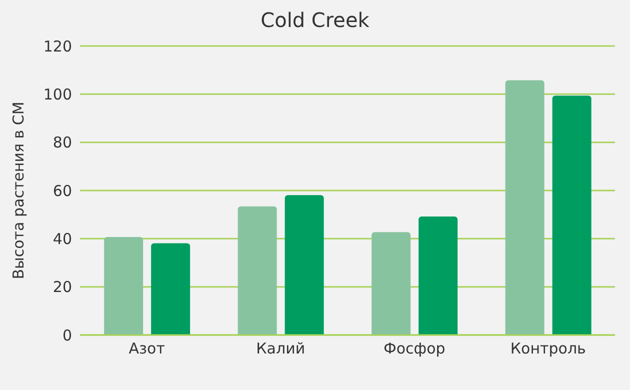 The width and height of the screenshot is (630, 390). Describe the element at coordinates (147, 349) in the screenshot. I see `x-tick-label: Азот` at that location.